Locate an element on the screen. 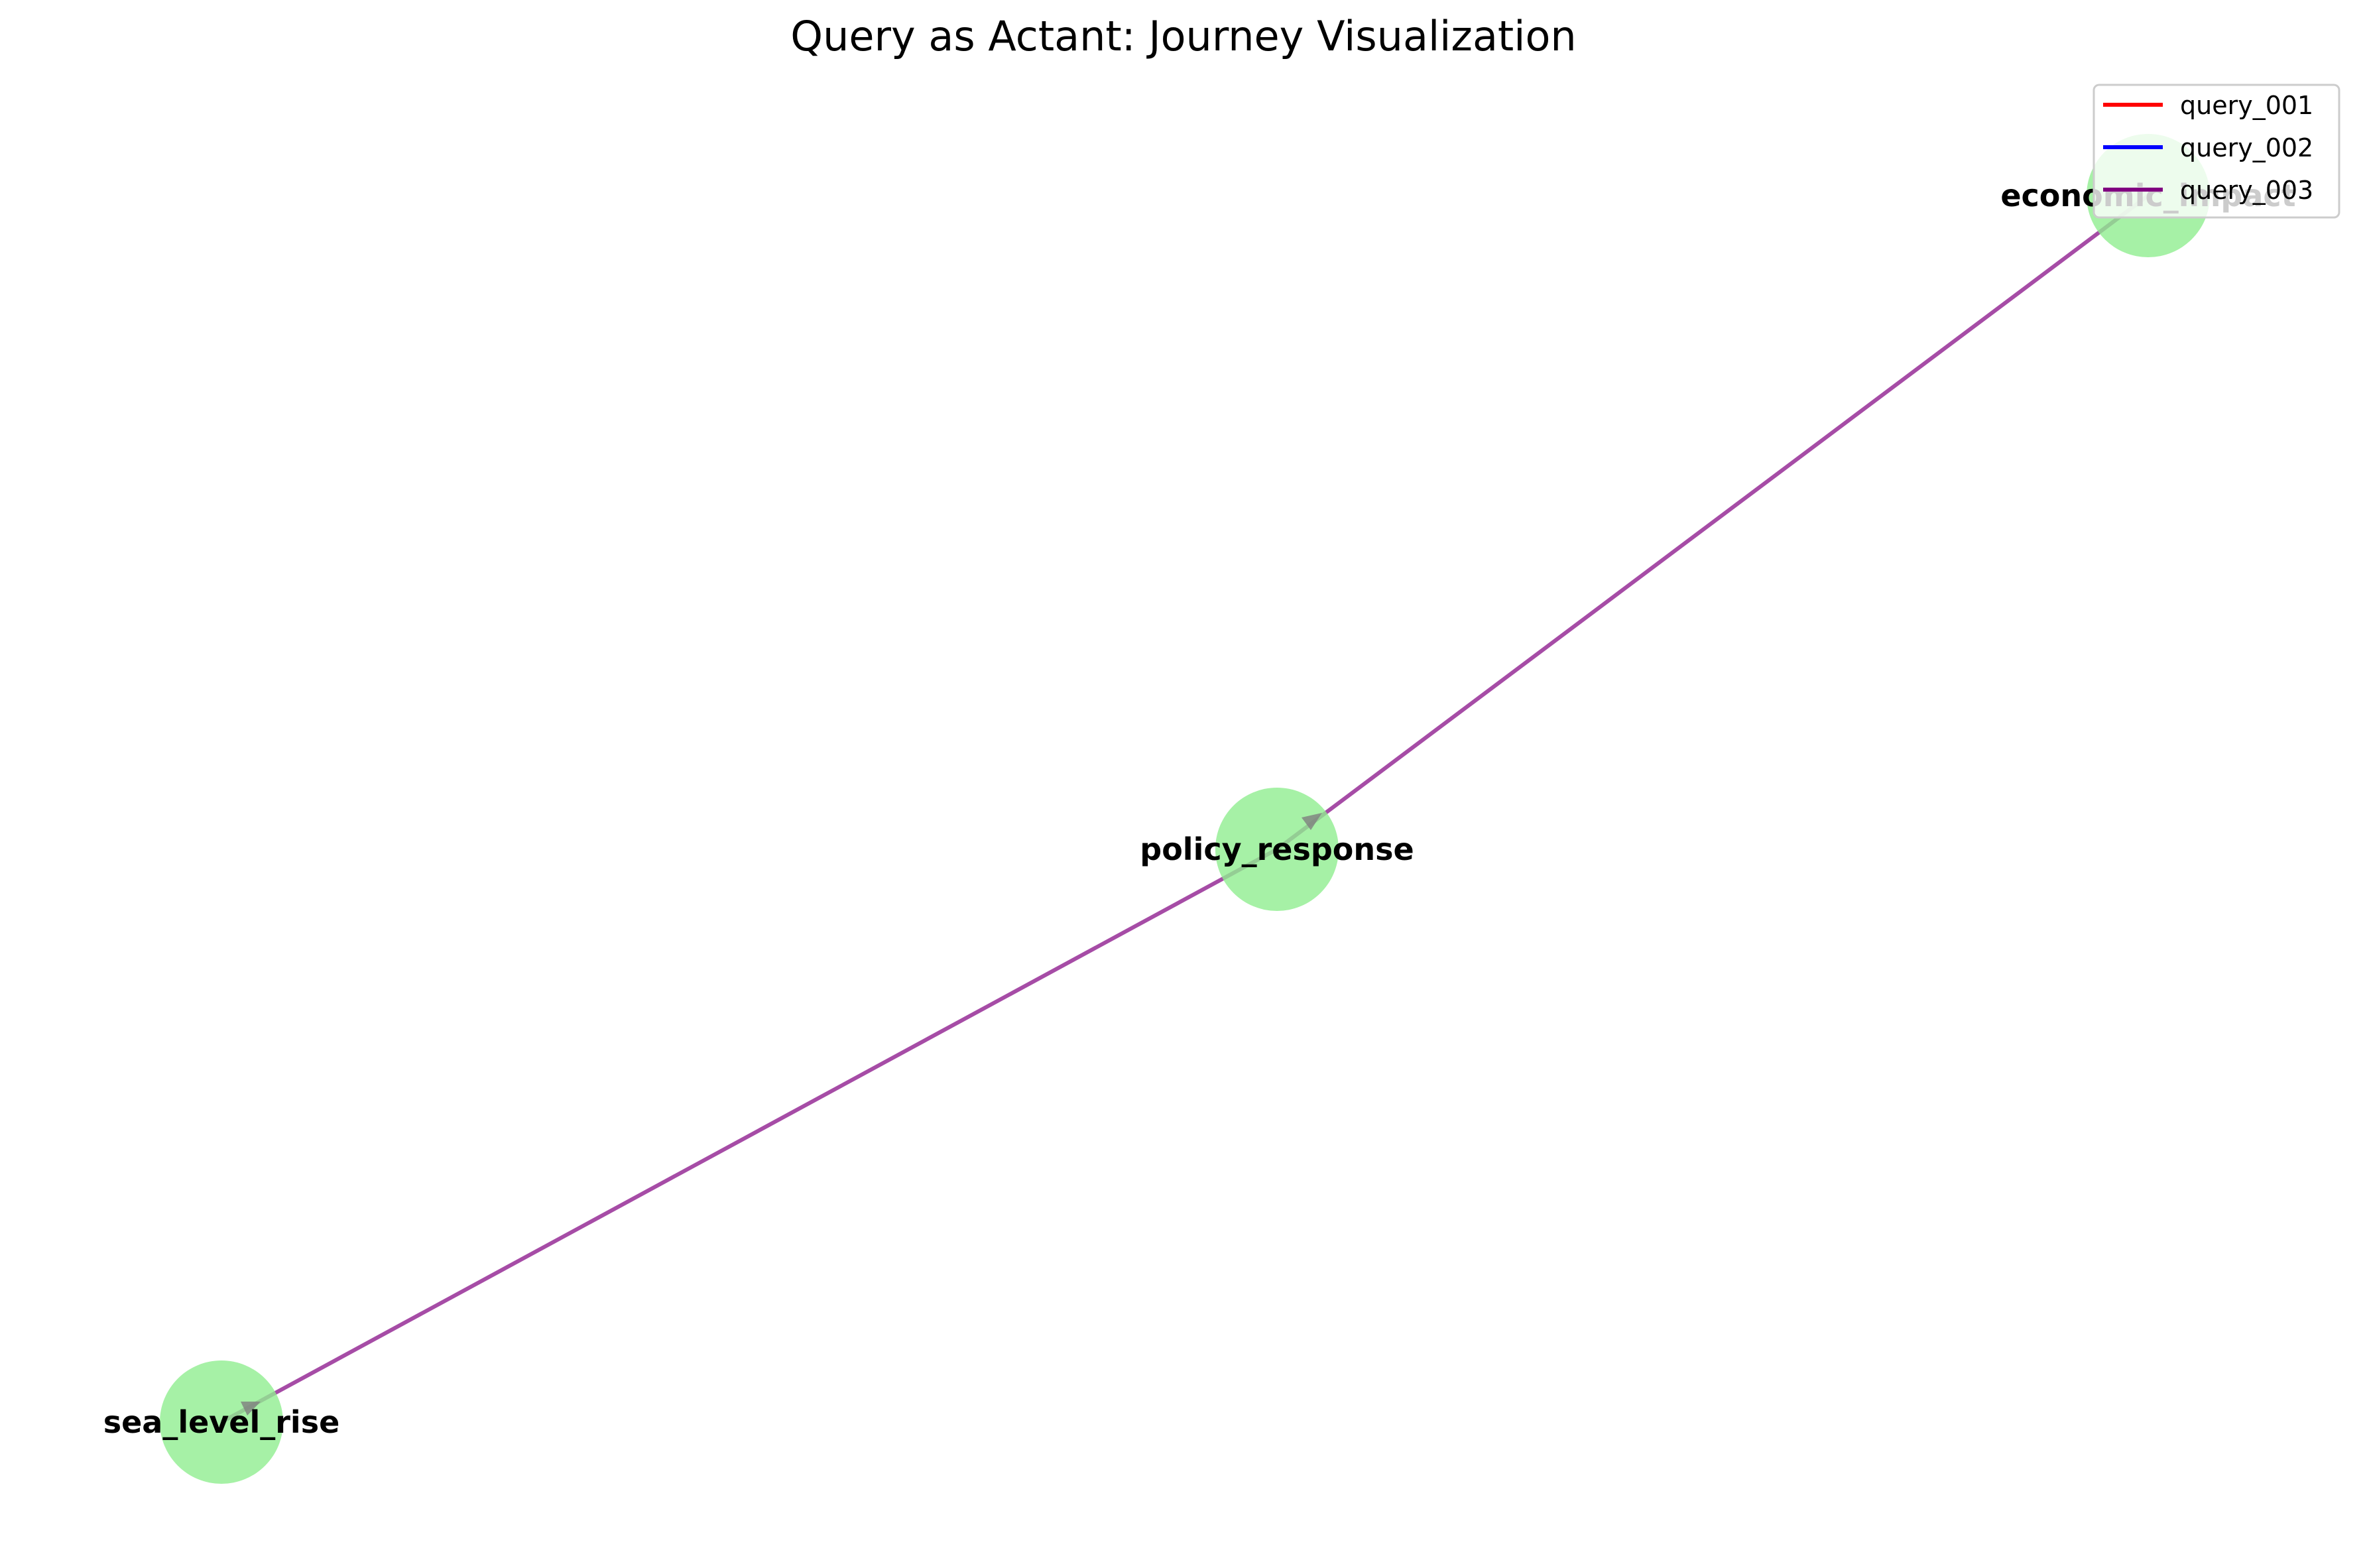 Image resolution: width=2367 pixels, height=1568 pixels. node-label-sea-level-rise: sea_level_rise is located at coordinates (221, 1422).